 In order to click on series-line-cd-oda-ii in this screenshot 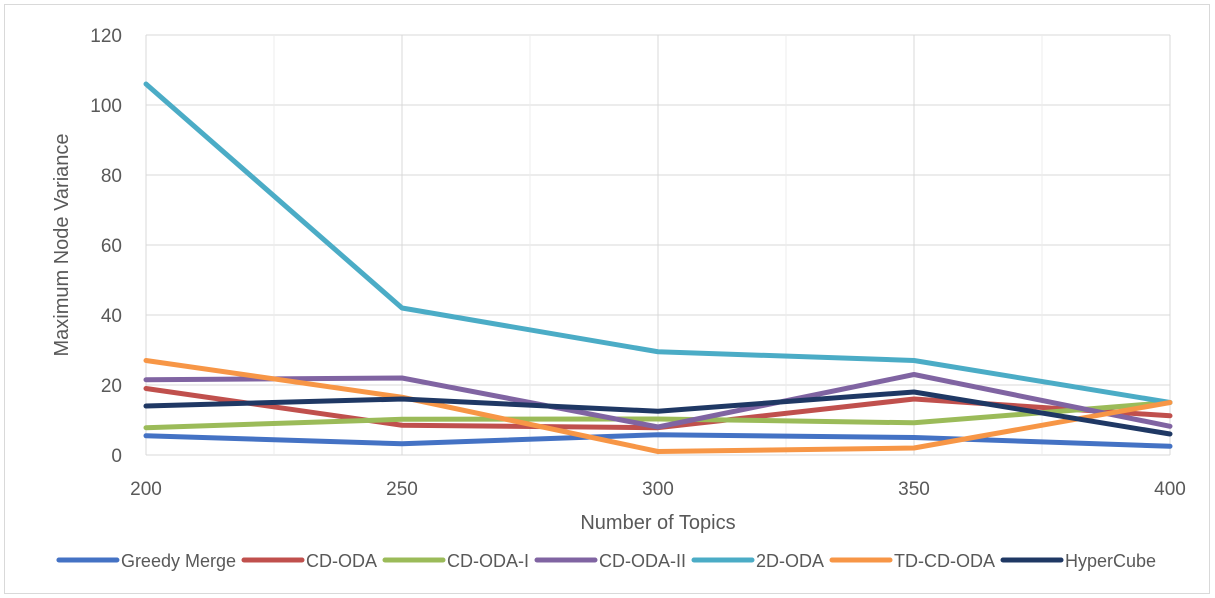, I will do `click(658, 401)`.